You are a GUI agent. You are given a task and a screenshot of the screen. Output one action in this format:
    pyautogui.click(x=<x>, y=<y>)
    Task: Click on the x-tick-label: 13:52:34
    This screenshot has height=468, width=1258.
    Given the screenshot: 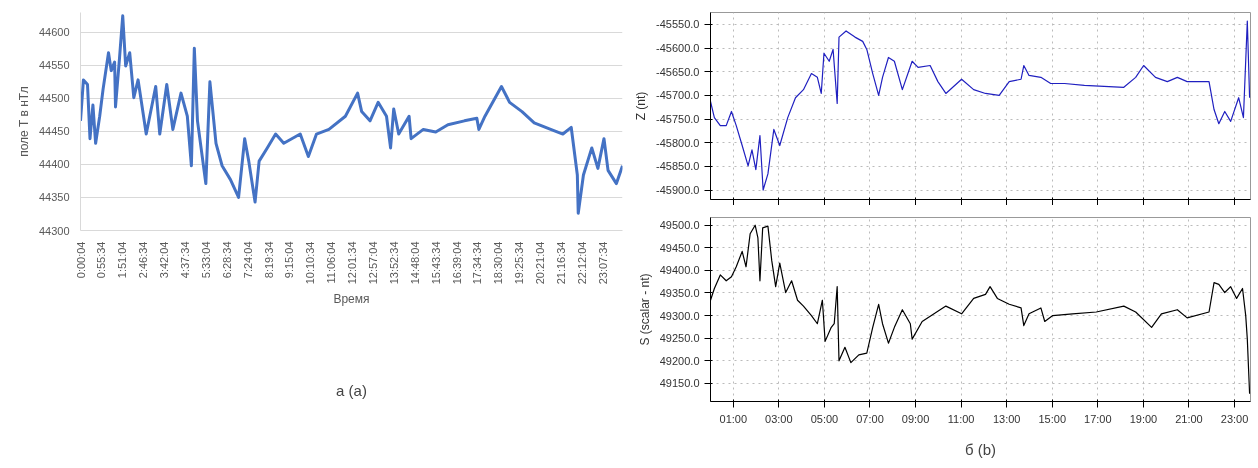 What is the action you would take?
    pyautogui.click(x=393, y=263)
    